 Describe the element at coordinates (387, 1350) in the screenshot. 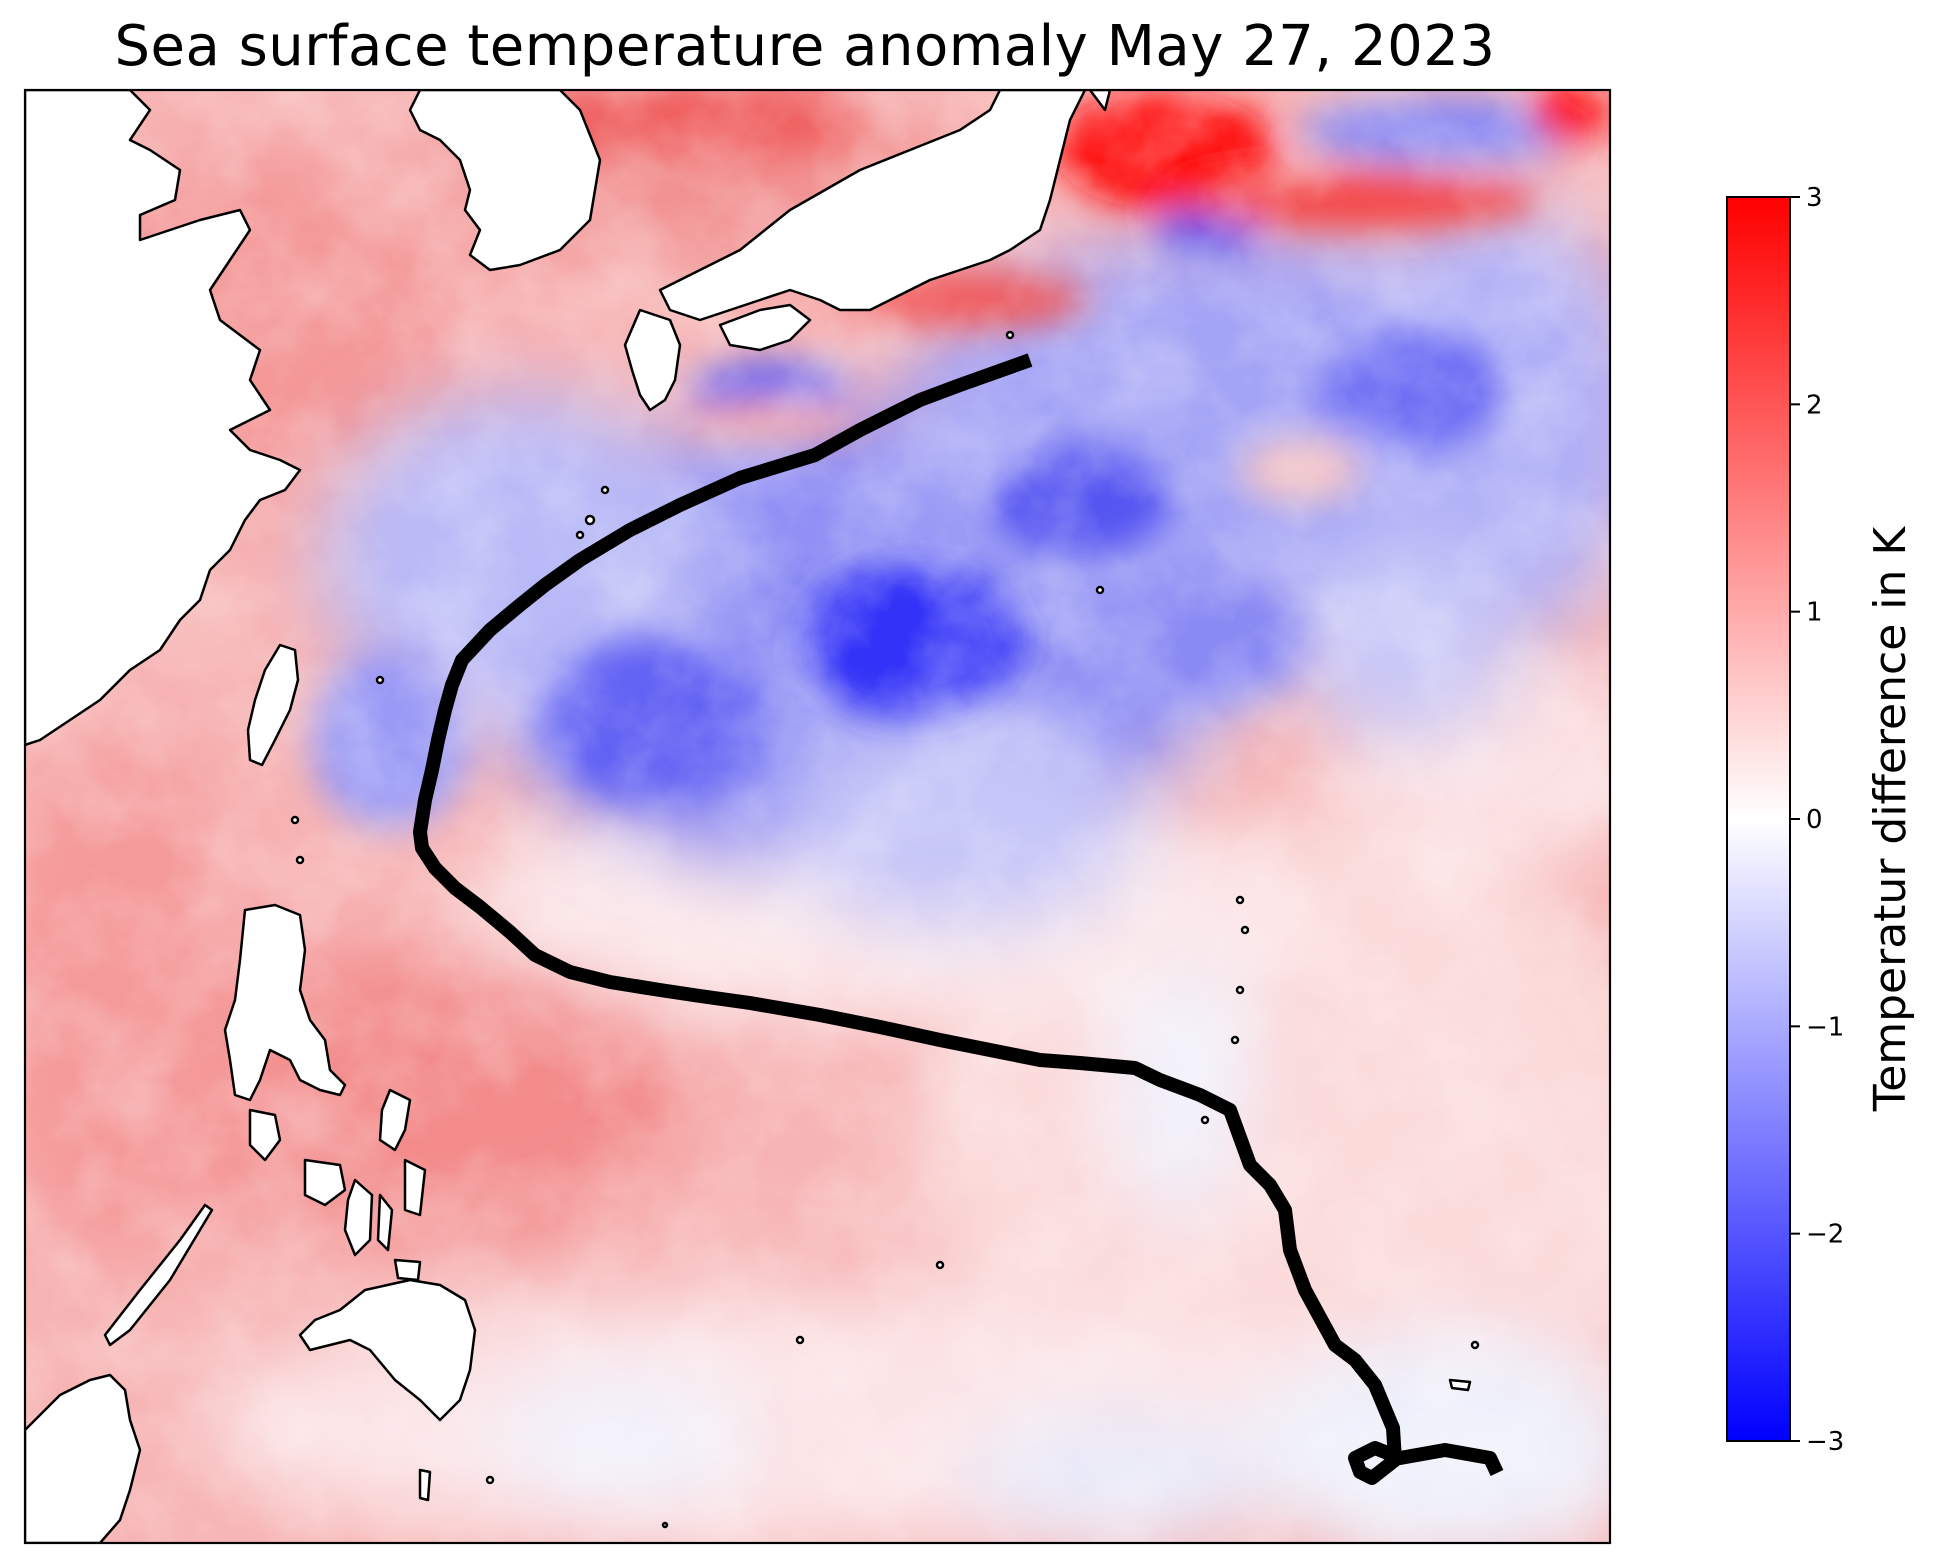

I see `mindanao-coast` at that location.